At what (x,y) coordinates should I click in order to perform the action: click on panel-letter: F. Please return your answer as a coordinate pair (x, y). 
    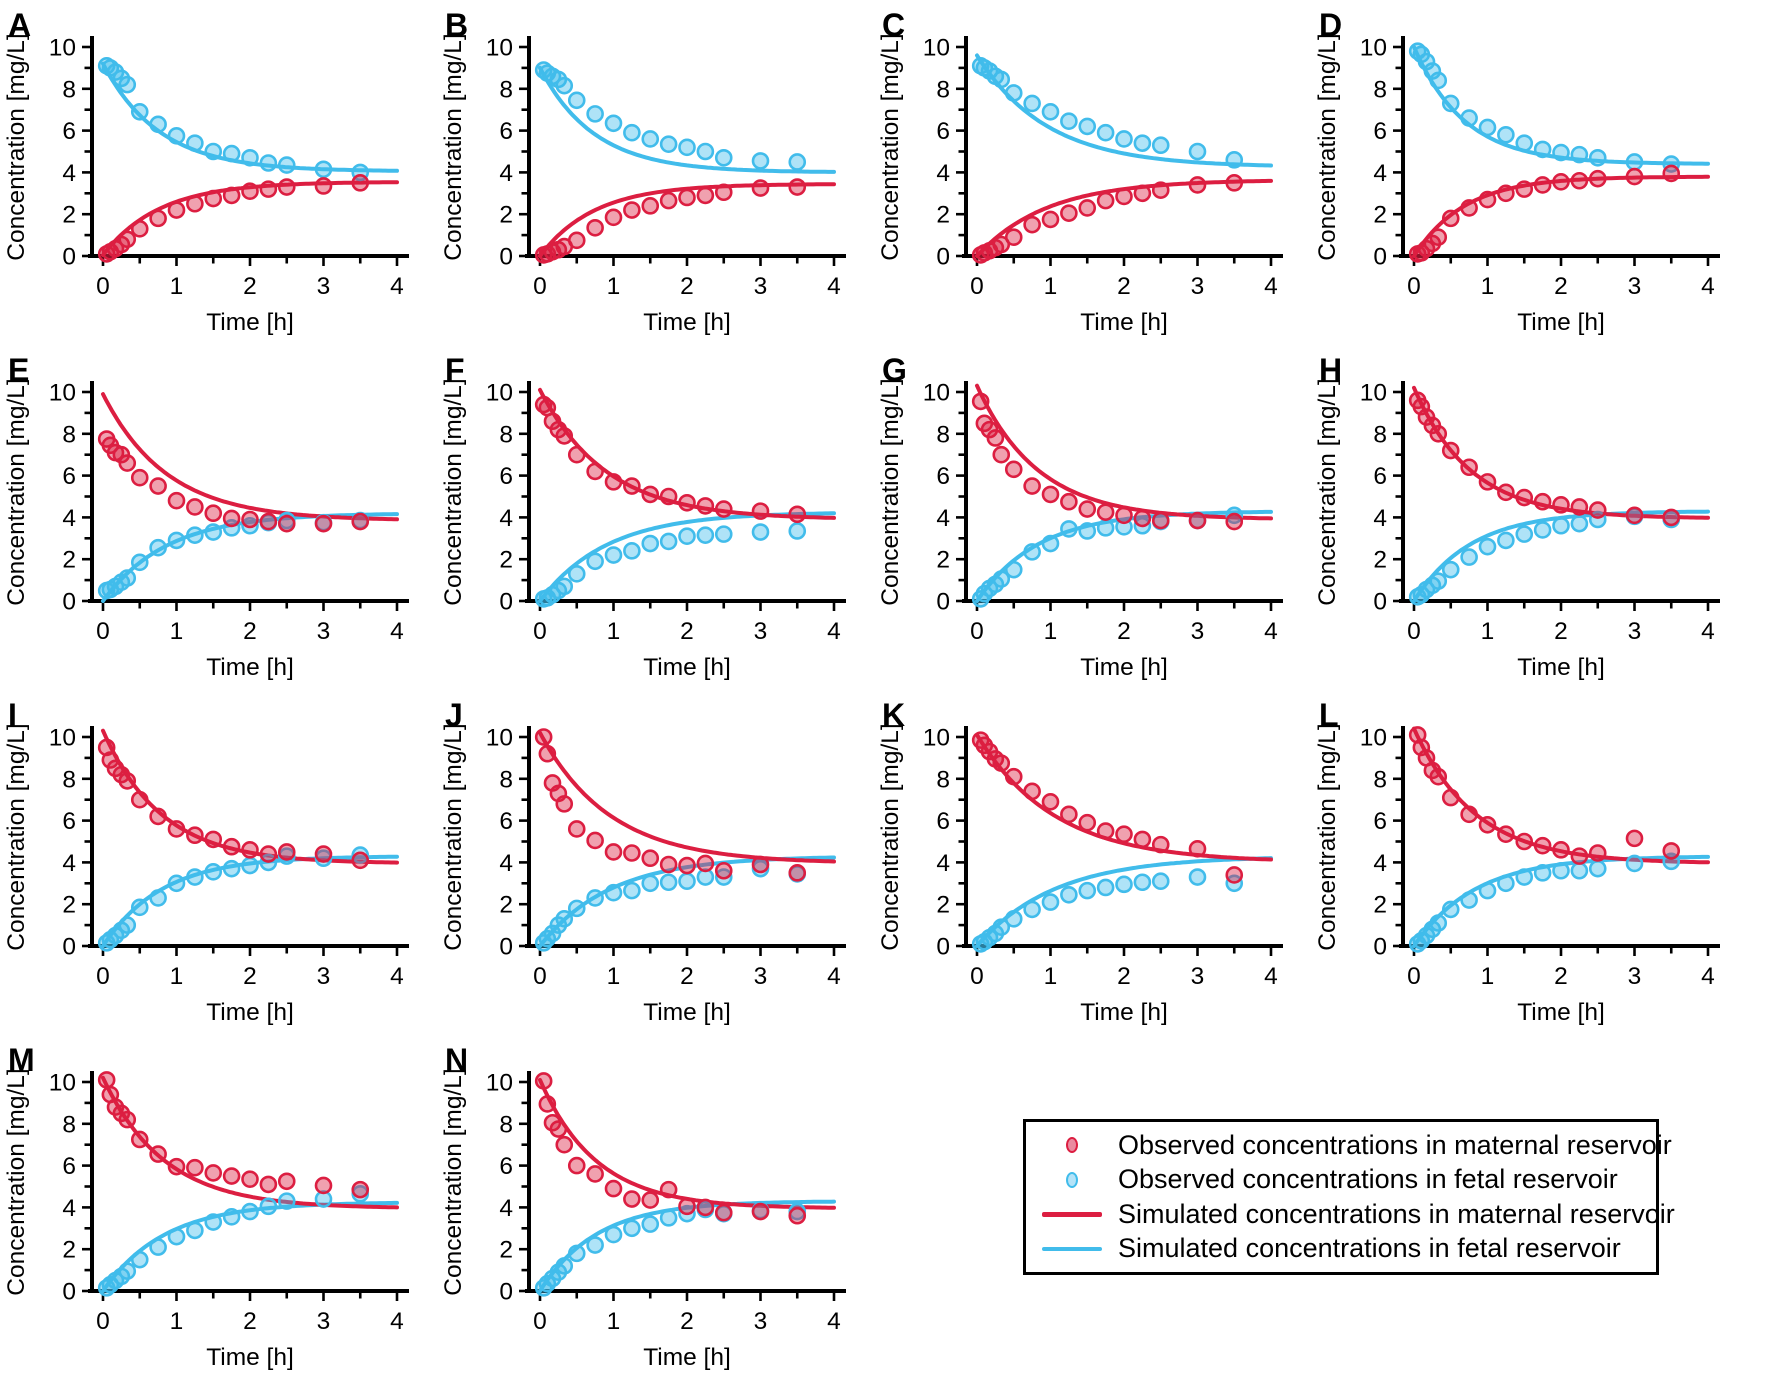
    Looking at the image, I should click on (455, 370).